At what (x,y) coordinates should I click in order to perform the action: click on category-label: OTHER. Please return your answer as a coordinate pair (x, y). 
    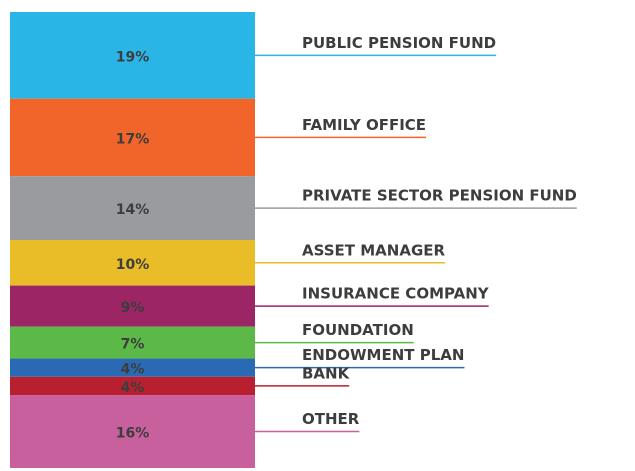
    Looking at the image, I should click on (331, 419).